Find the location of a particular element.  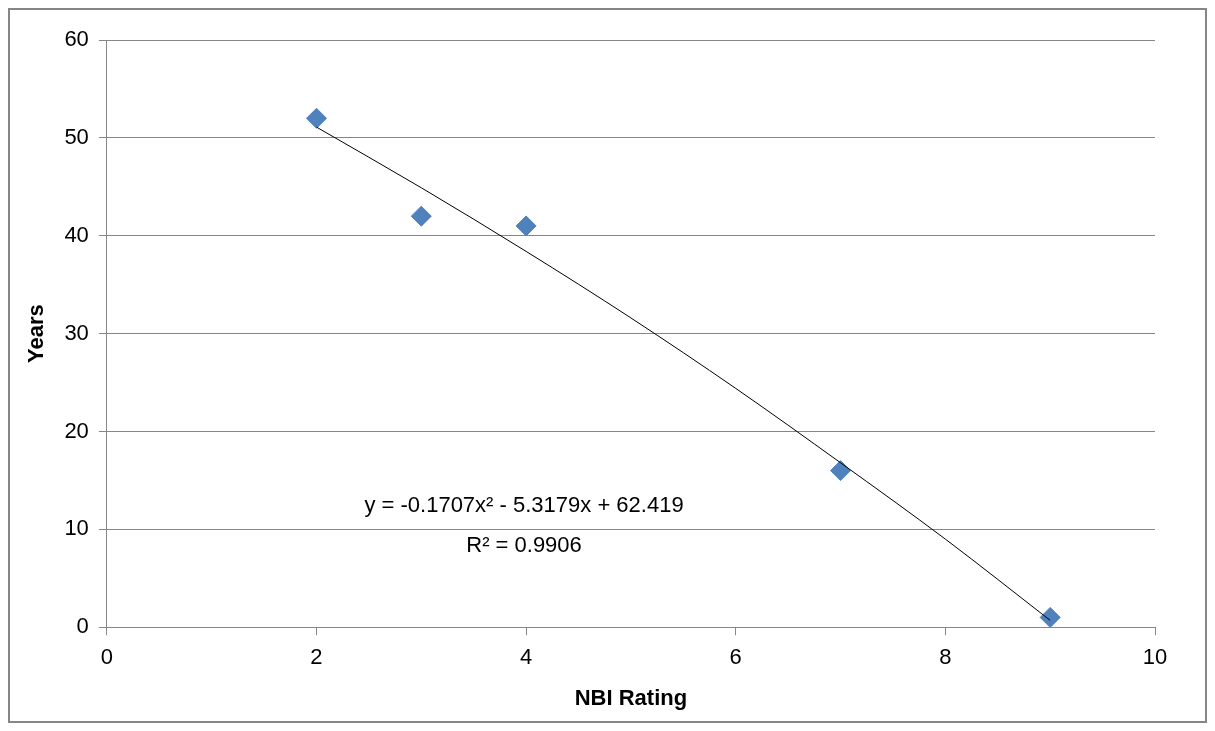

y-tick-label: 20 is located at coordinates (76, 430).